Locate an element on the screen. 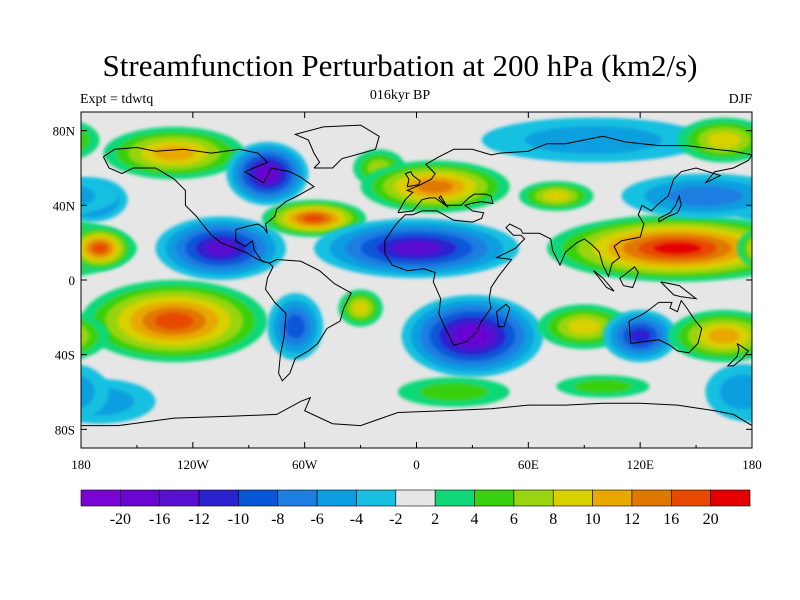  anomaly-east-pacific-low is located at coordinates (221, 248).